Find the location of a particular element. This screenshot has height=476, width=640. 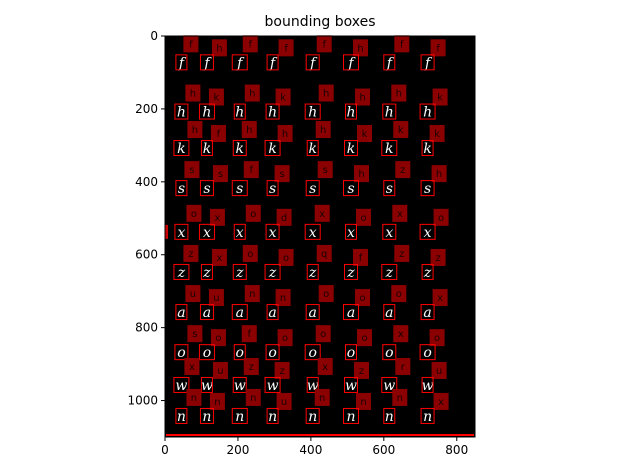

handwritten-glyph: s is located at coordinates (427, 189).